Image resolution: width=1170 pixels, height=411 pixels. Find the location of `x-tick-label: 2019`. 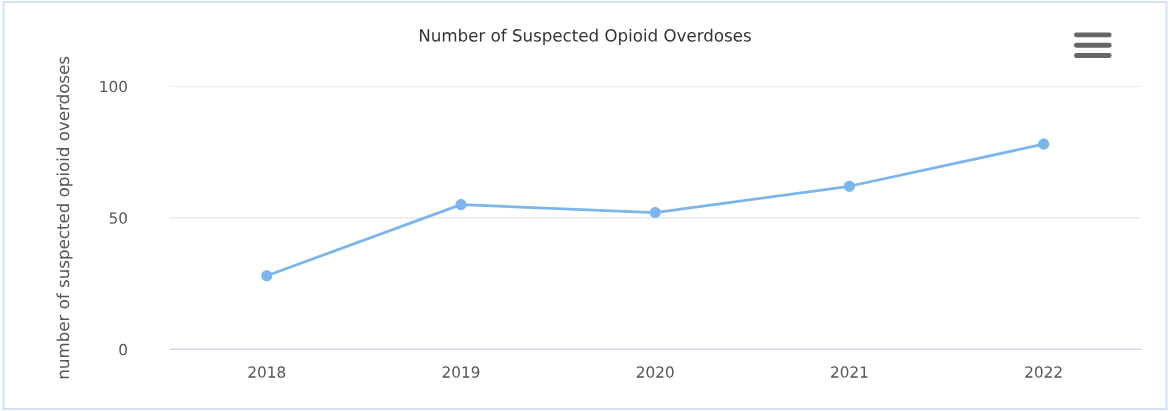

x-tick-label: 2019 is located at coordinates (461, 372).